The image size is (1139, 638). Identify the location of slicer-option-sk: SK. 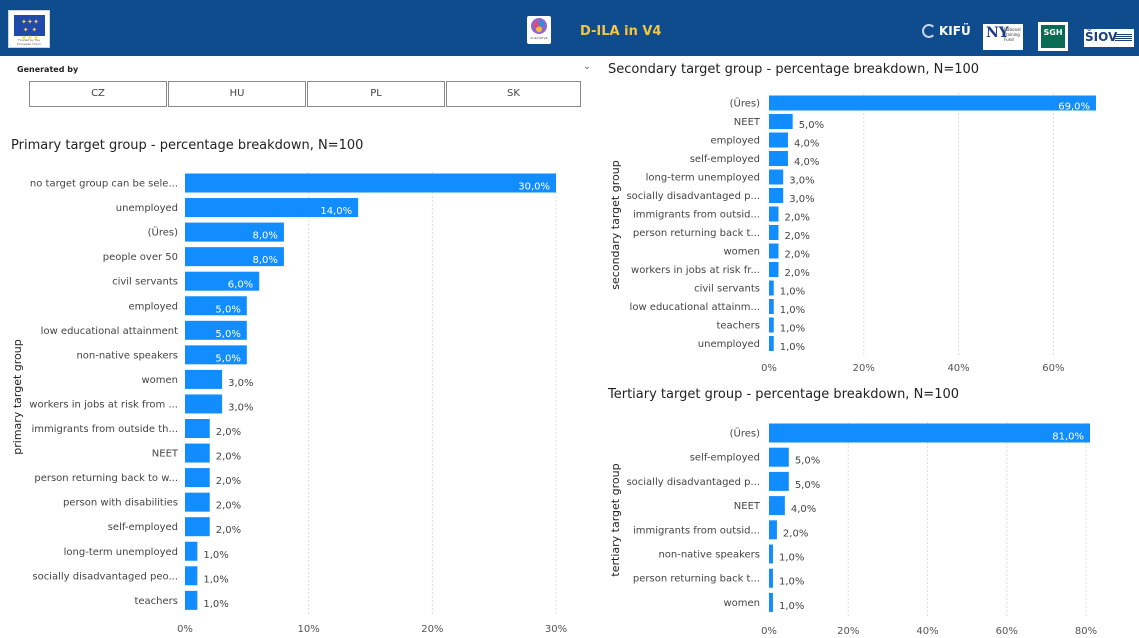
(513, 94).